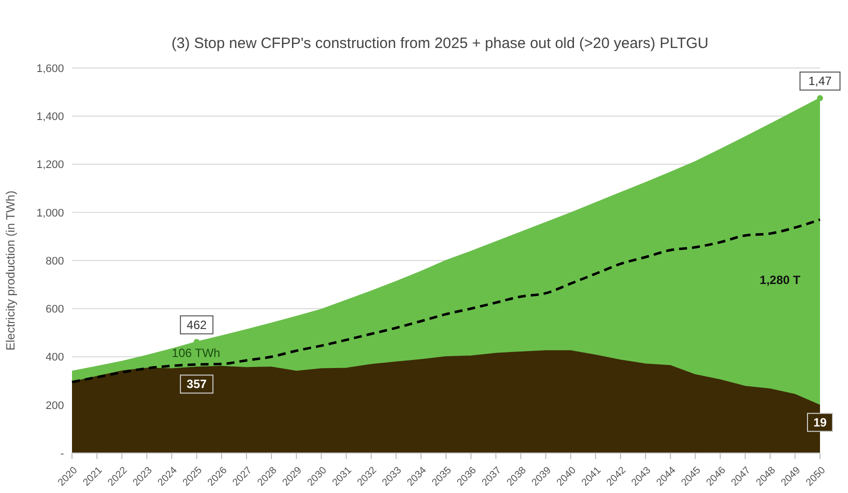  Describe the element at coordinates (62, 454) in the screenshot. I see `y-tick-label: -` at that location.